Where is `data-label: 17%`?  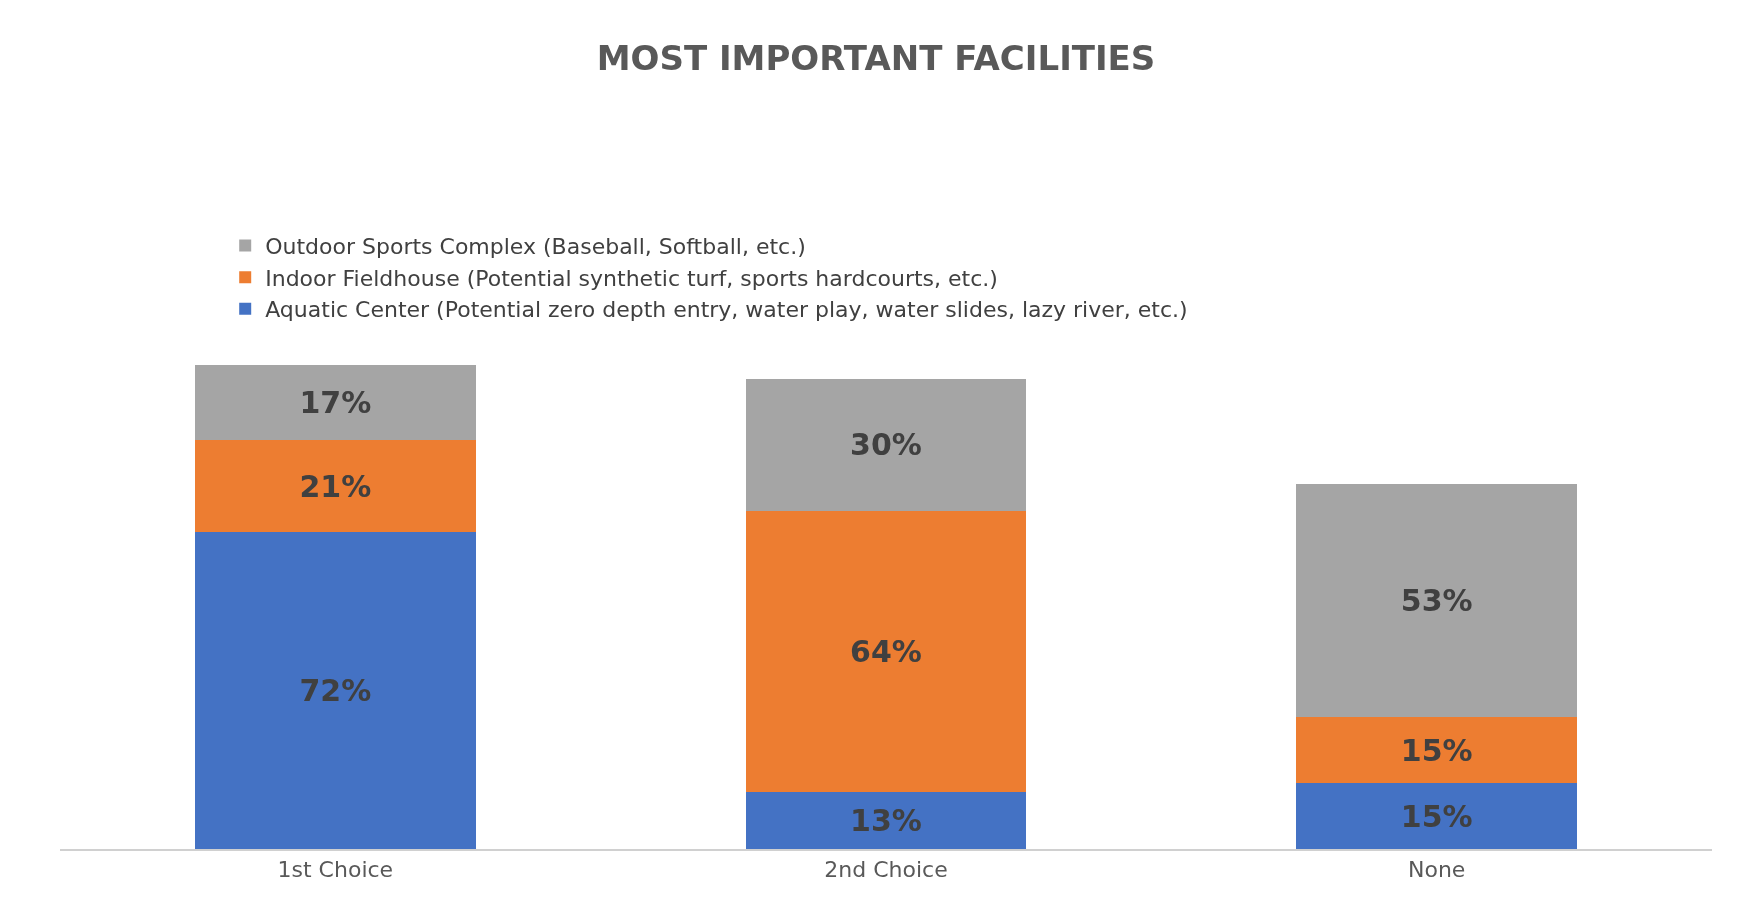 data-label: 17% is located at coordinates (335, 403).